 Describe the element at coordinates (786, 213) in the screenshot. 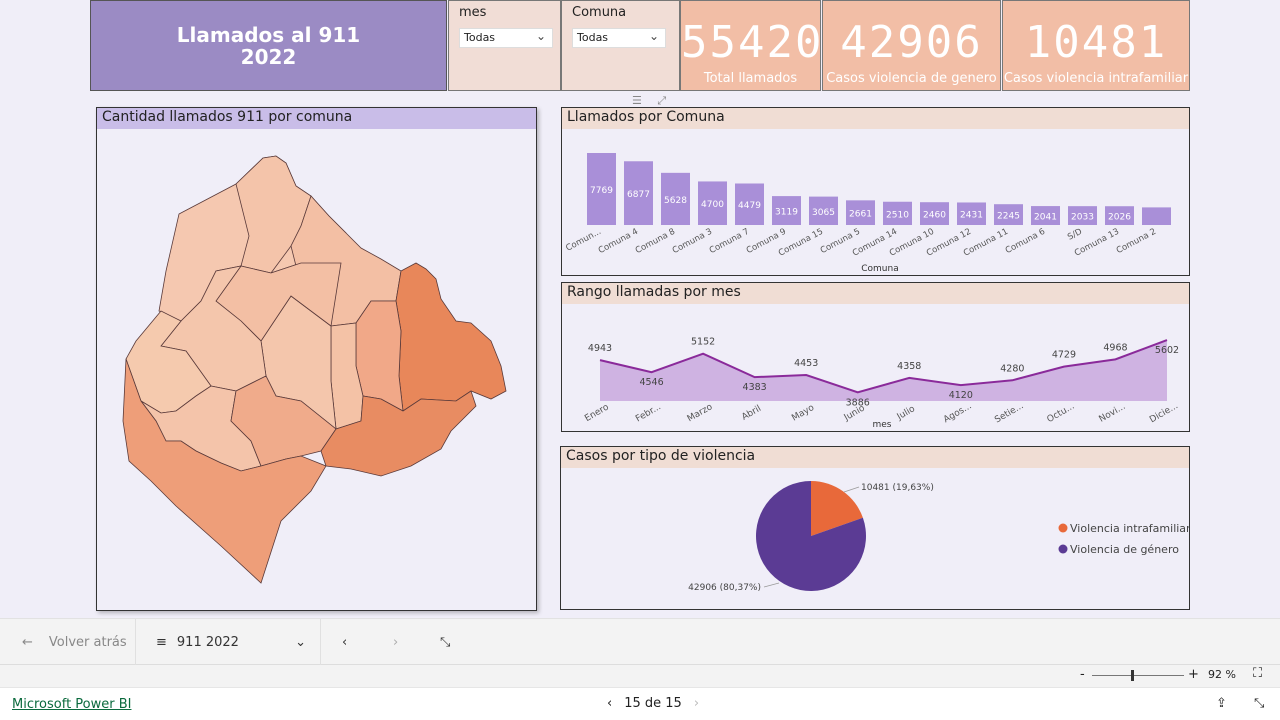

I see `bar-data-label: 3119` at that location.